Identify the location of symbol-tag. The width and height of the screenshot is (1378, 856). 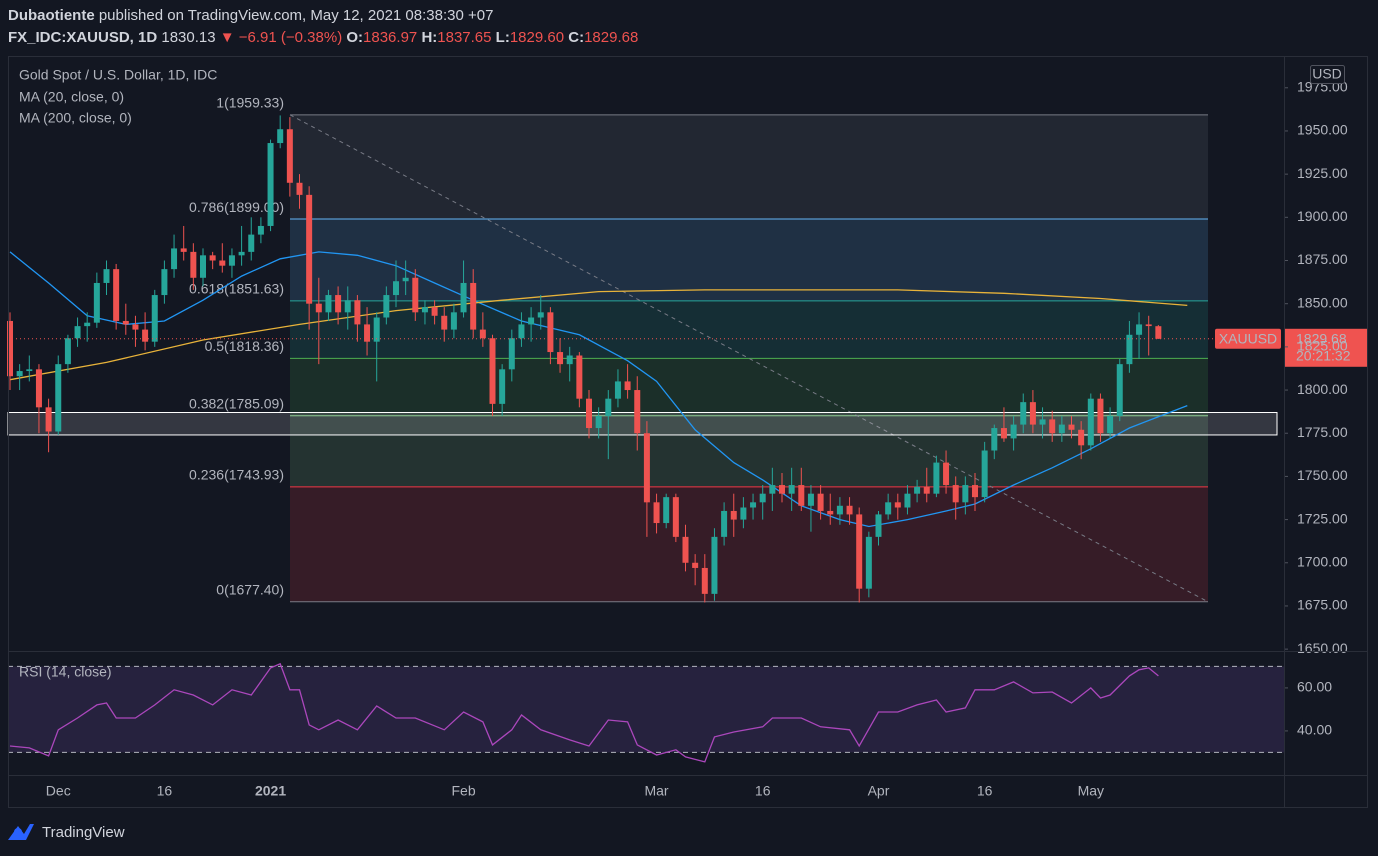
(1248, 338).